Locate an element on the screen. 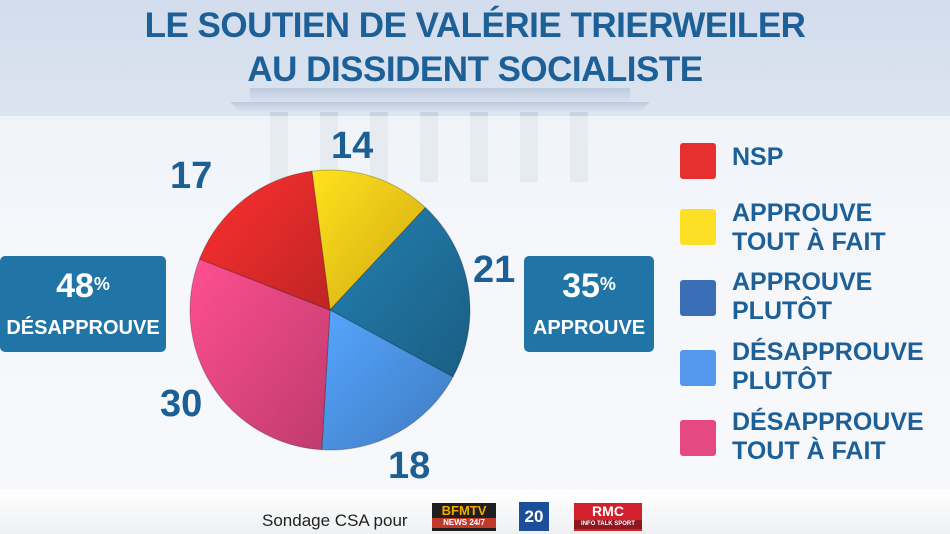  total-approuve-box: 35% APPROUVE is located at coordinates (589, 304).